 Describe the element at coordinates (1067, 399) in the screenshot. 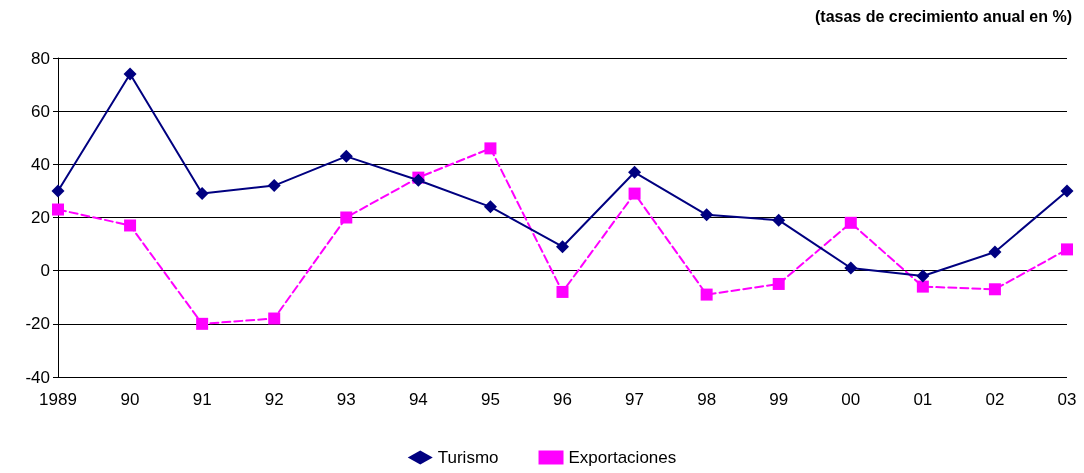

I see `x-tick-label: 03` at that location.